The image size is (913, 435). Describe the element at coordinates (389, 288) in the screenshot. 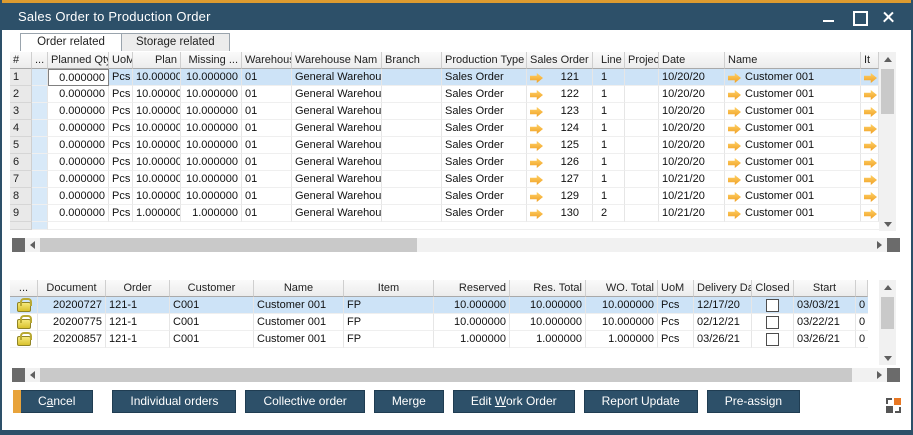

I see `col-header-item: Item` at that location.